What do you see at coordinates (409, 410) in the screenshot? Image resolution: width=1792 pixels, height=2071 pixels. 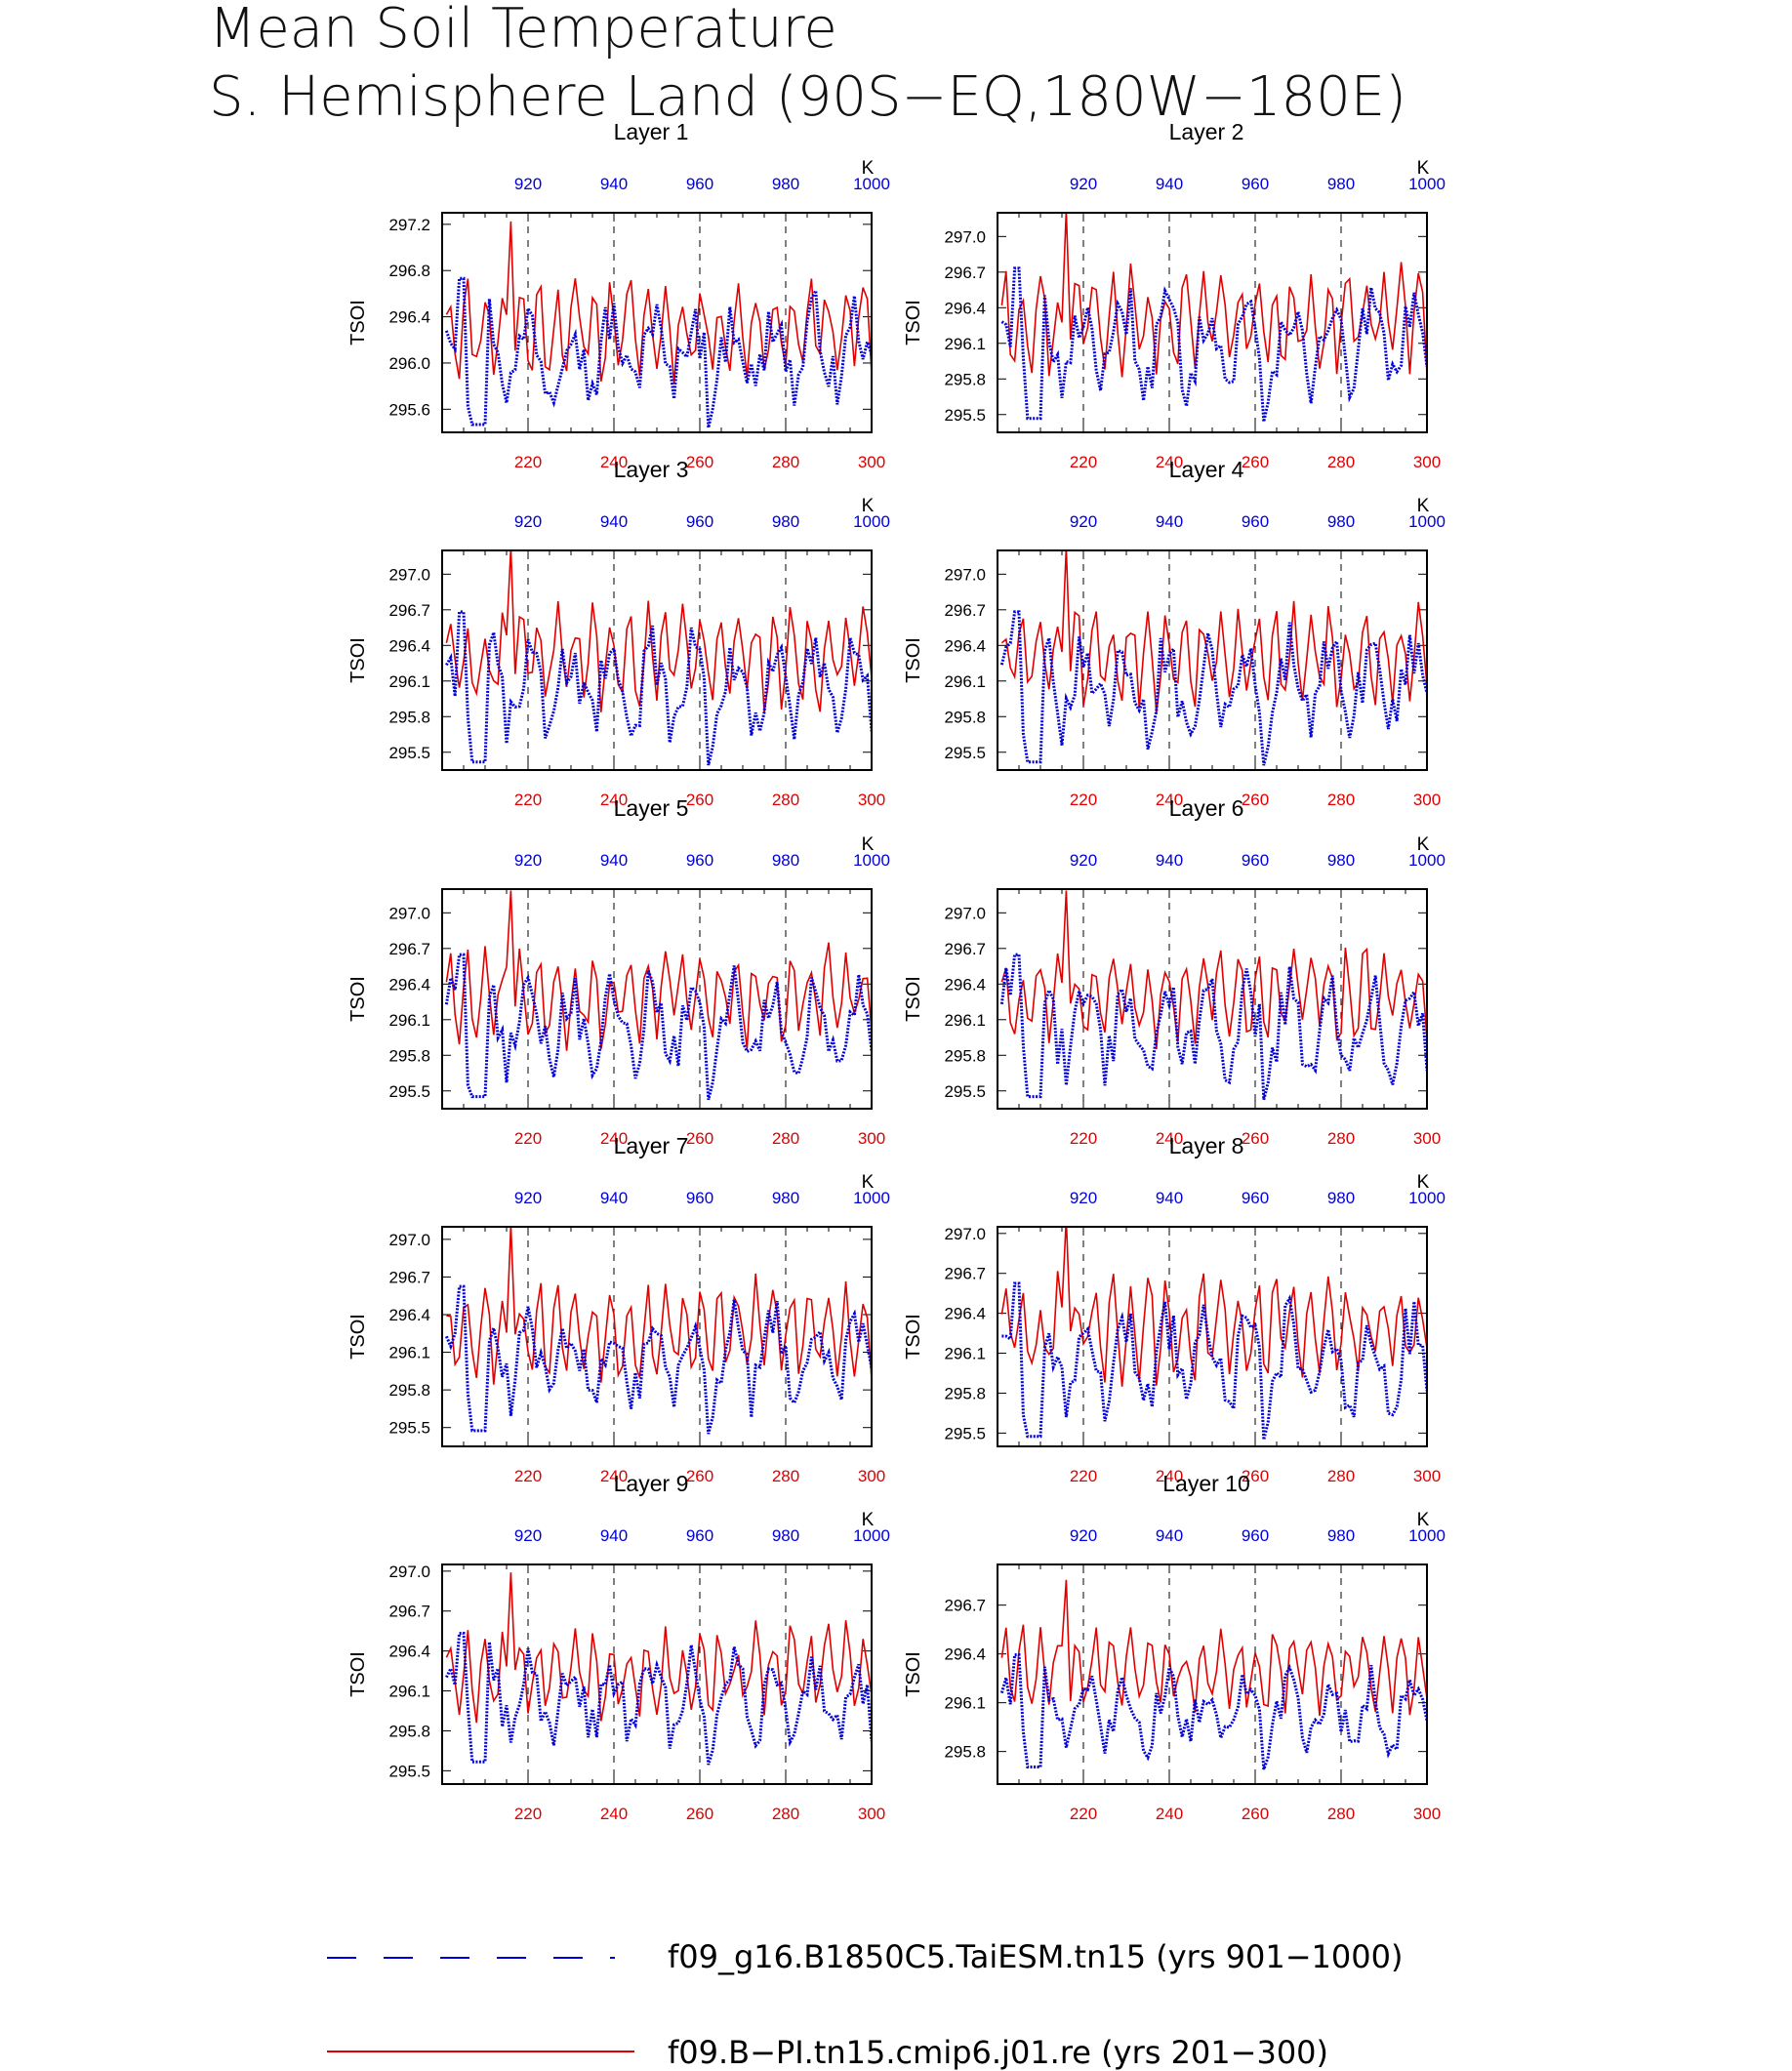 I see `y-tick-label: 295.6` at bounding box center [409, 410].